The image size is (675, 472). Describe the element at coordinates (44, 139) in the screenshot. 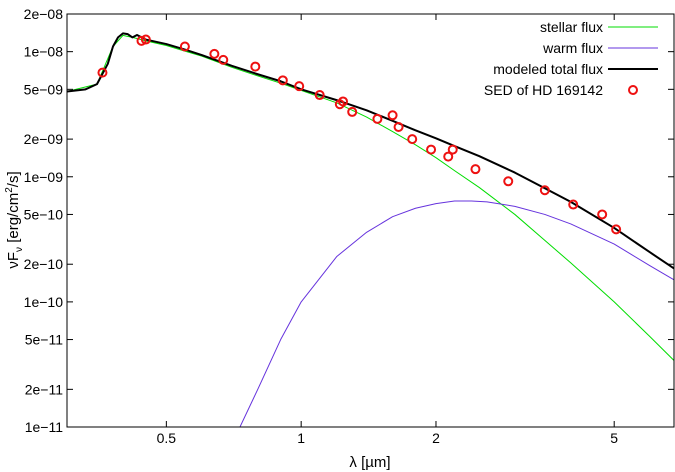

I see `y-tick-label: 2e−09` at that location.